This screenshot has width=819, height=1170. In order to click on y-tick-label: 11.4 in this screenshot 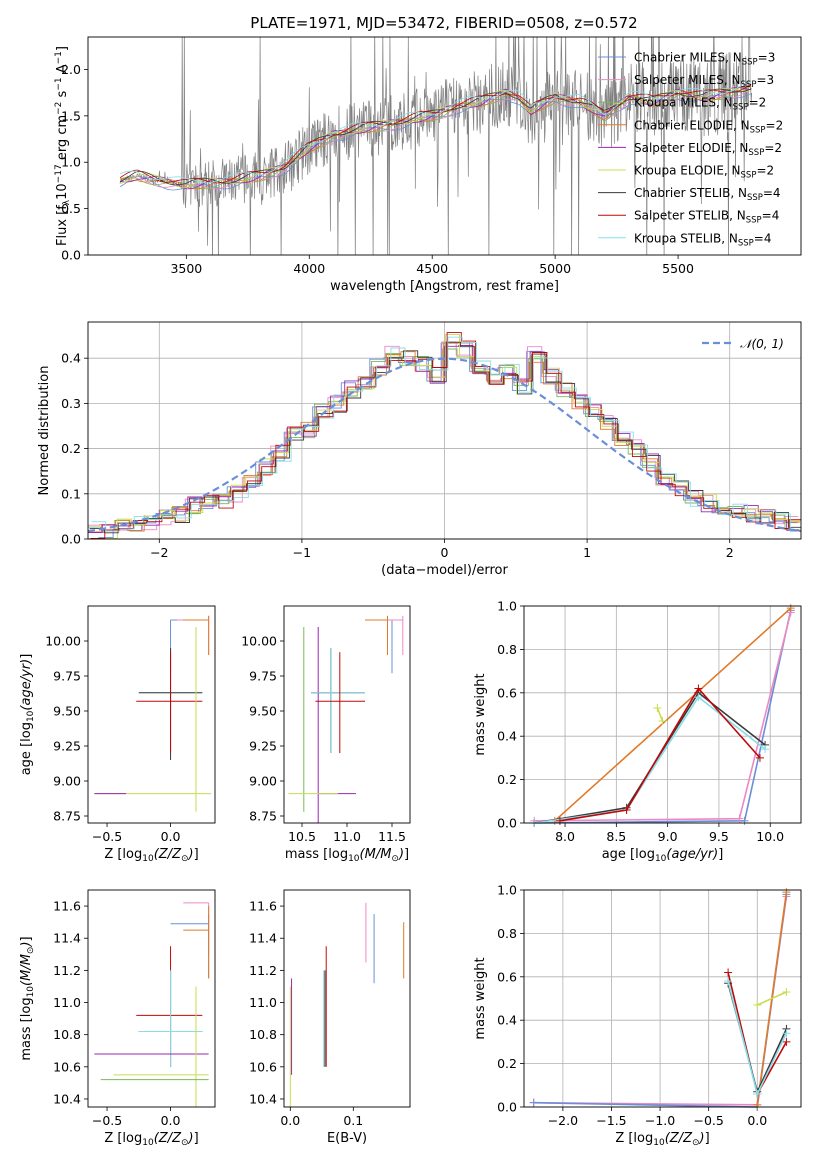, I will do `click(67, 938)`.